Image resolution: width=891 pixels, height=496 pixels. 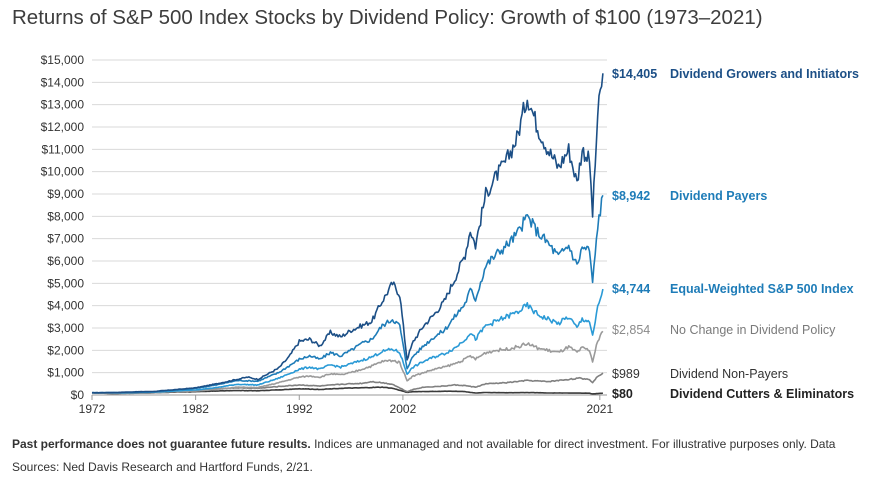 I want to click on series-end-value: $8,942, so click(x=631, y=196).